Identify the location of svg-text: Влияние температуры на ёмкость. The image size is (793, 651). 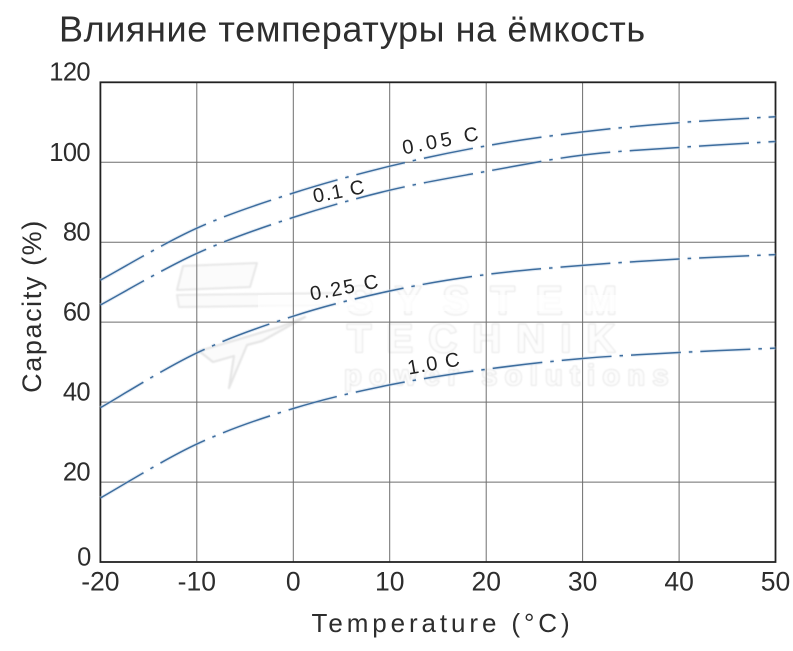
(352, 28).